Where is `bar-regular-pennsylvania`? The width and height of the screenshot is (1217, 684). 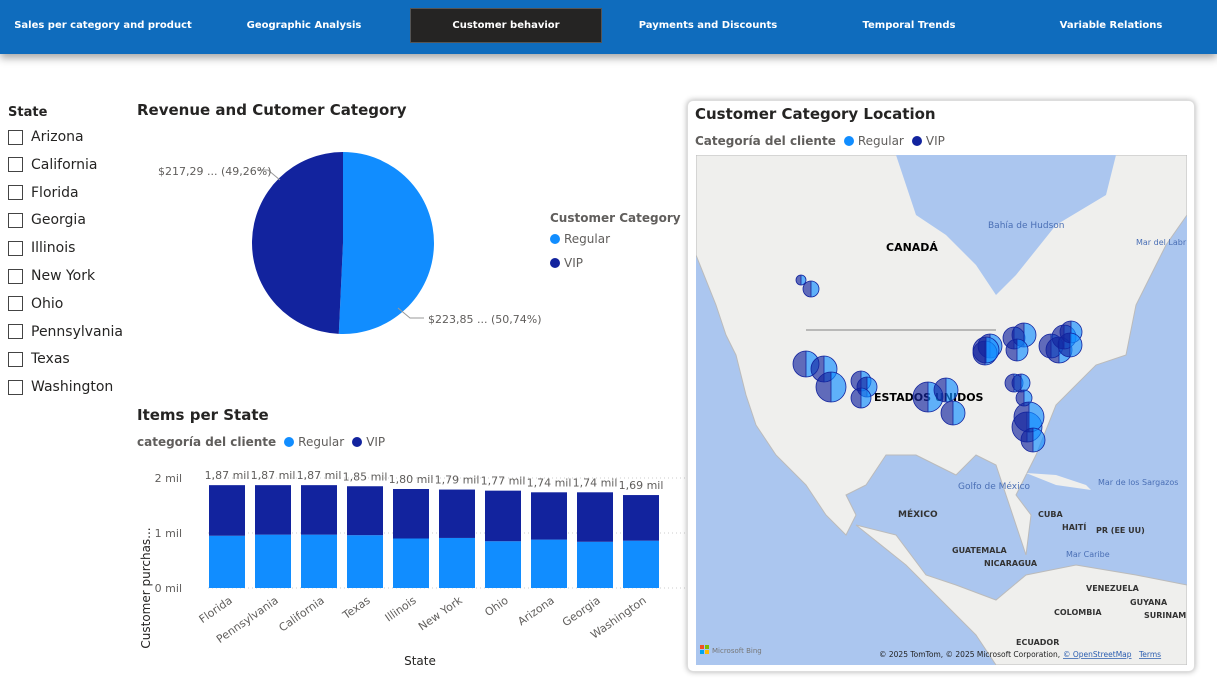
bar-regular-pennsylvania is located at coordinates (273, 561).